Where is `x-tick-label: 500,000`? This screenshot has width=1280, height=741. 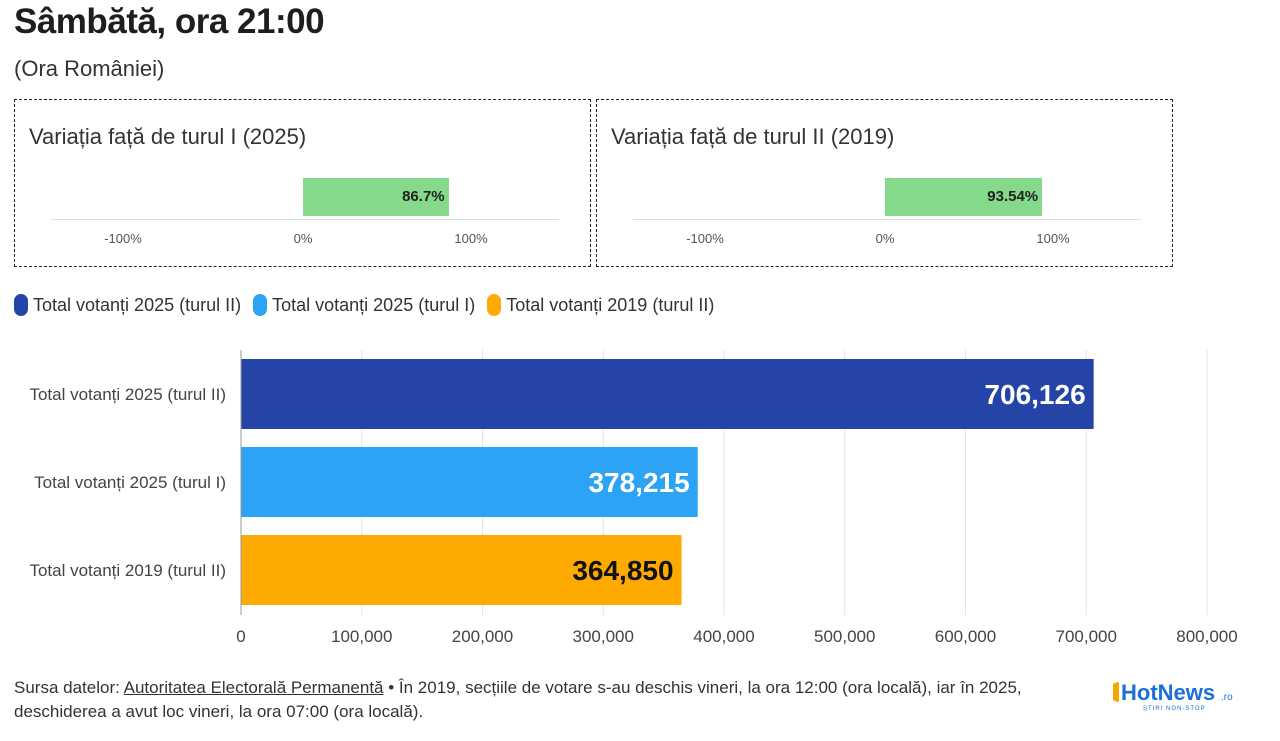
x-tick-label: 500,000 is located at coordinates (844, 636).